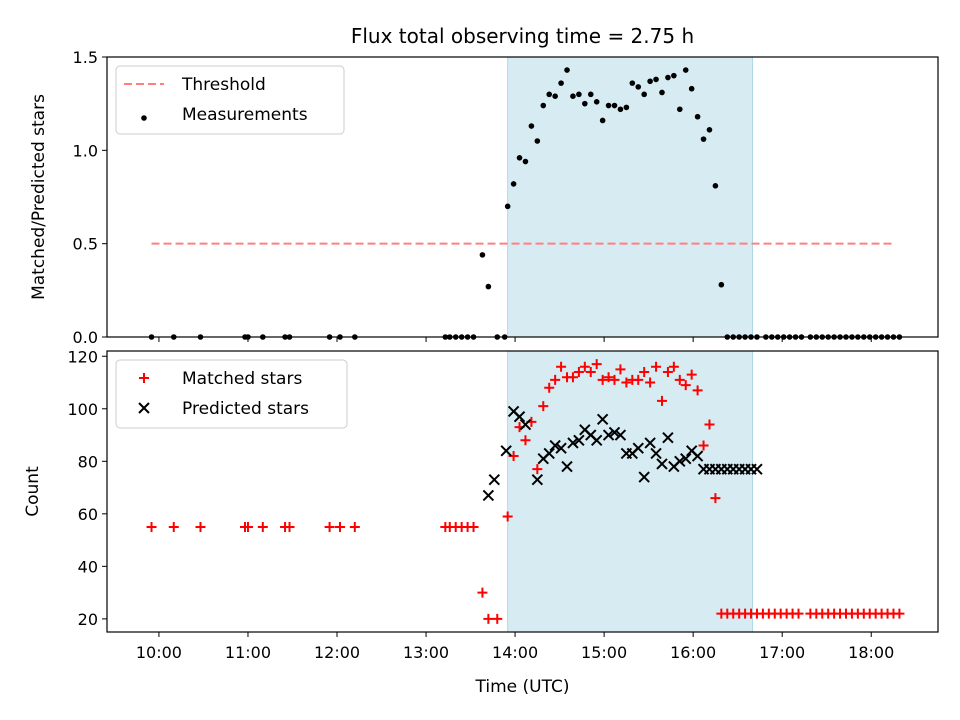 The width and height of the screenshot is (960, 720). What do you see at coordinates (39, 197) in the screenshot?
I see `y-axis-label: Matched/Predicted stars` at bounding box center [39, 197].